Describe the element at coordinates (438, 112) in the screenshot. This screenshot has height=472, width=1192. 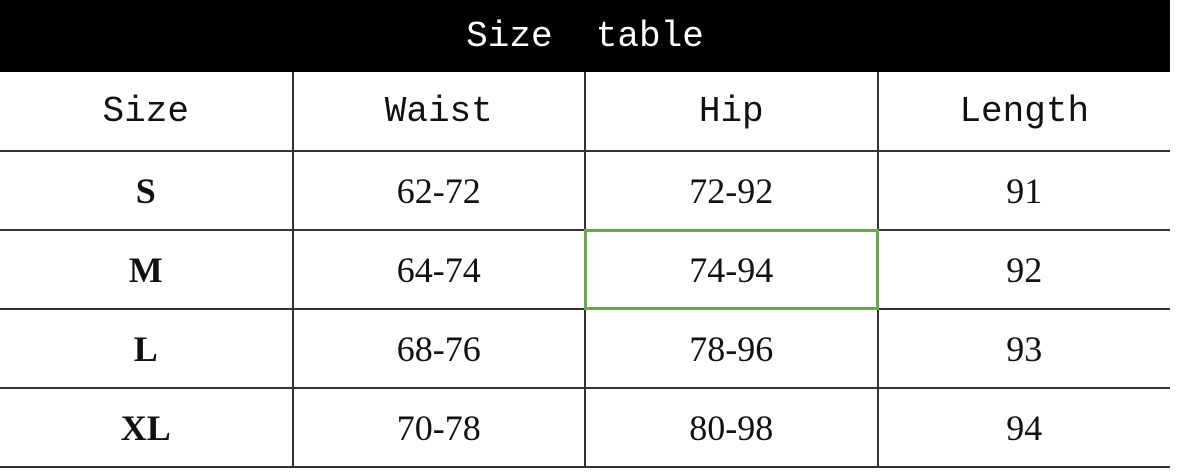
I see `column-header: Waist` at that location.